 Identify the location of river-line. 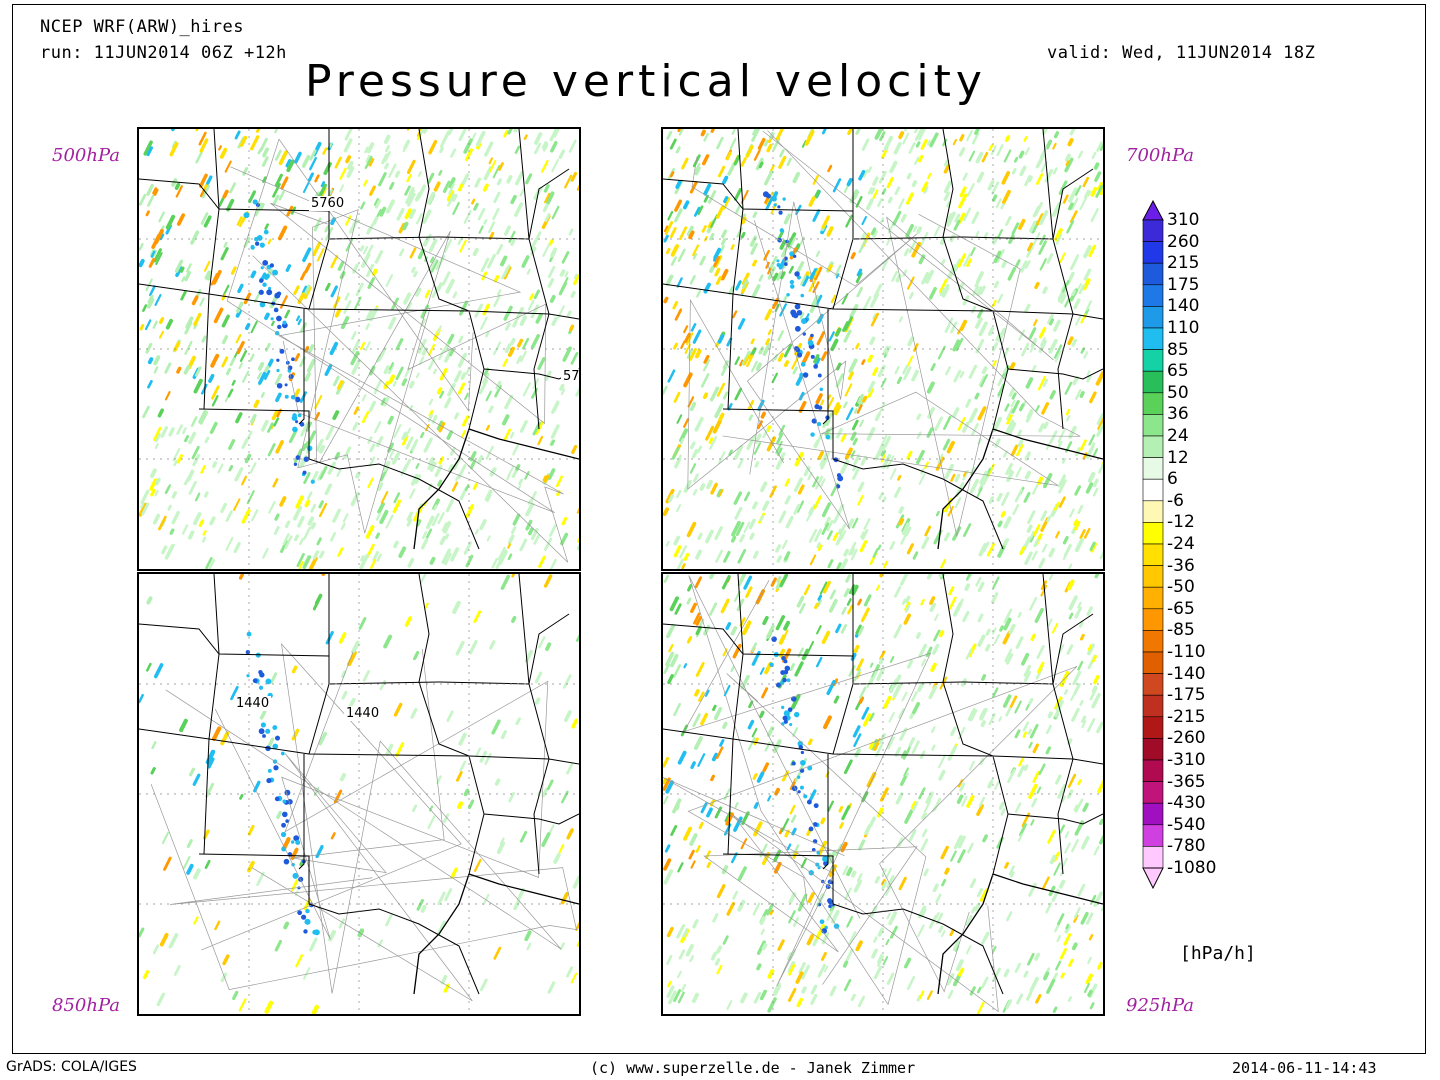
(807, 790).